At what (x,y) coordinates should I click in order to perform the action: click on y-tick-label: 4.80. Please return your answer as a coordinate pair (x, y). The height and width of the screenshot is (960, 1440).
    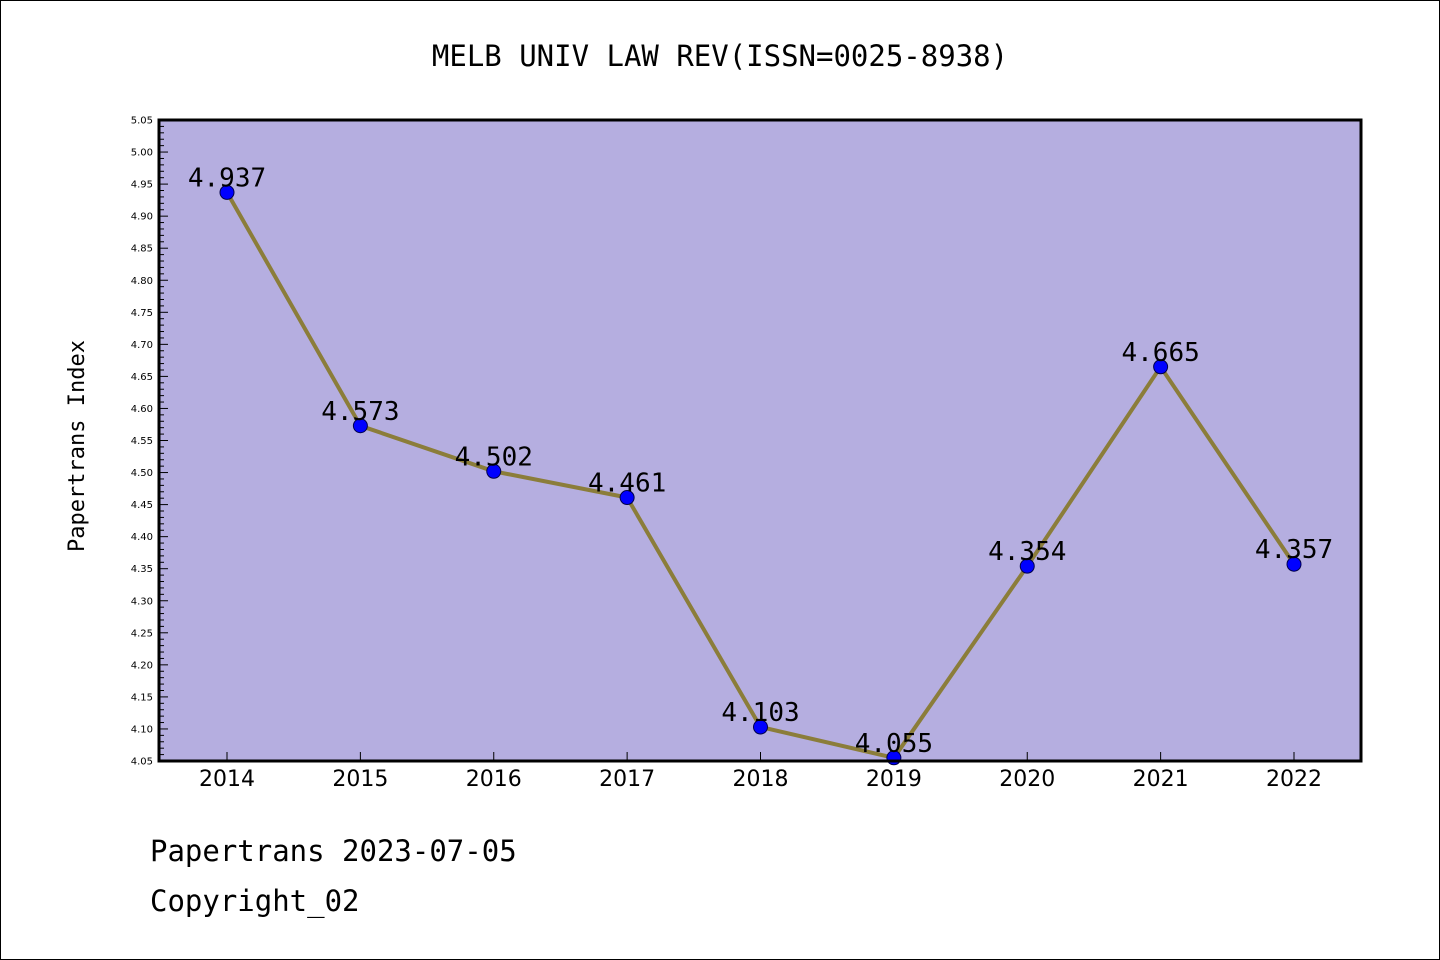
    Looking at the image, I should click on (142, 281).